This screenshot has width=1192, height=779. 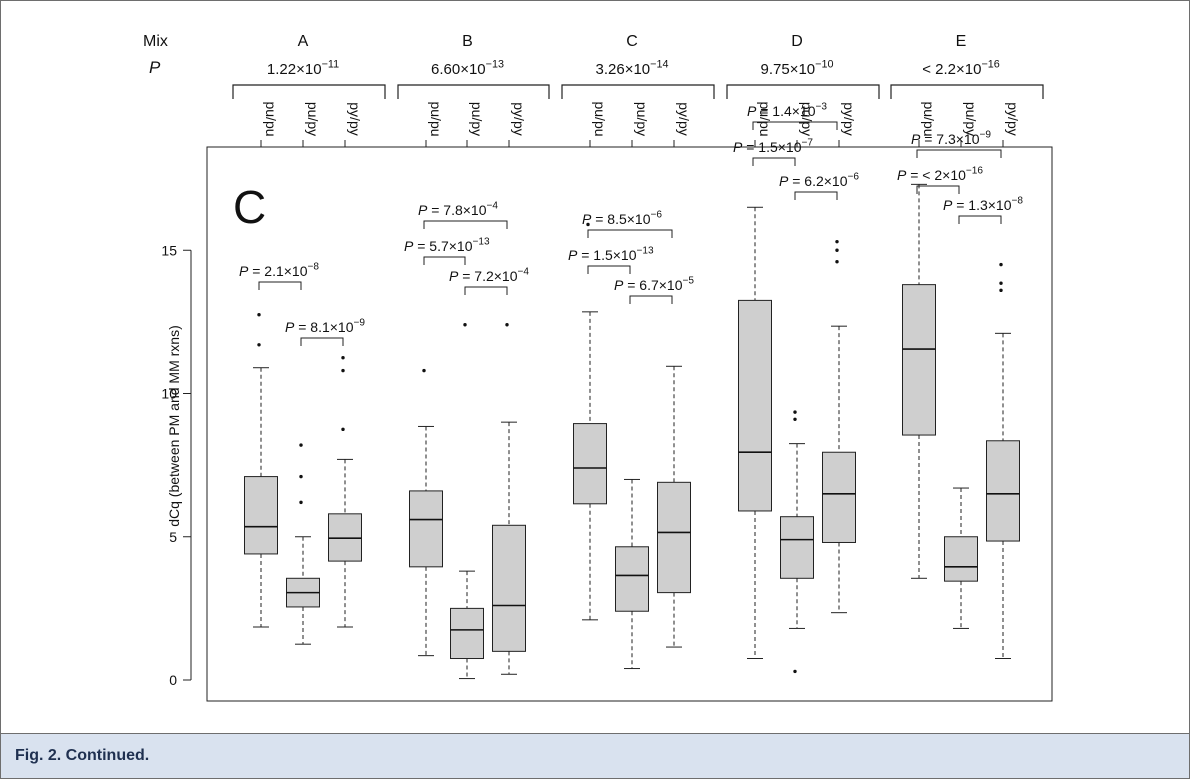 I want to click on mix-label: A, so click(x=303, y=41).